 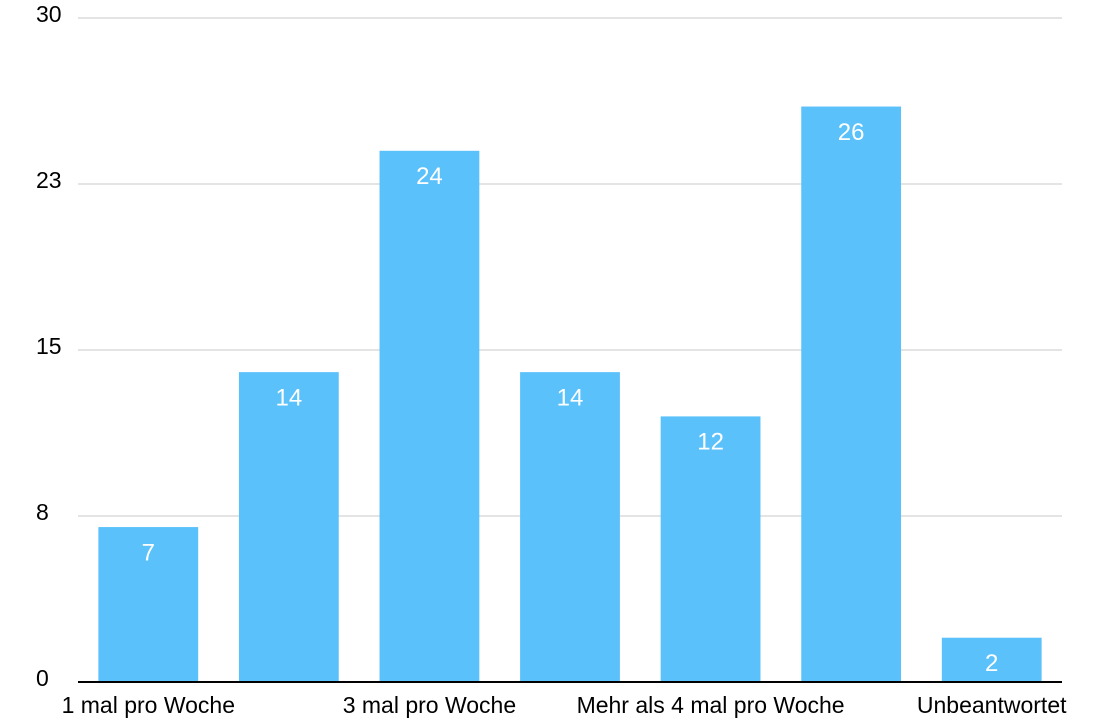 I want to click on x-tick-label: Mehr als 4 mal pro Woche, so click(x=711, y=705).